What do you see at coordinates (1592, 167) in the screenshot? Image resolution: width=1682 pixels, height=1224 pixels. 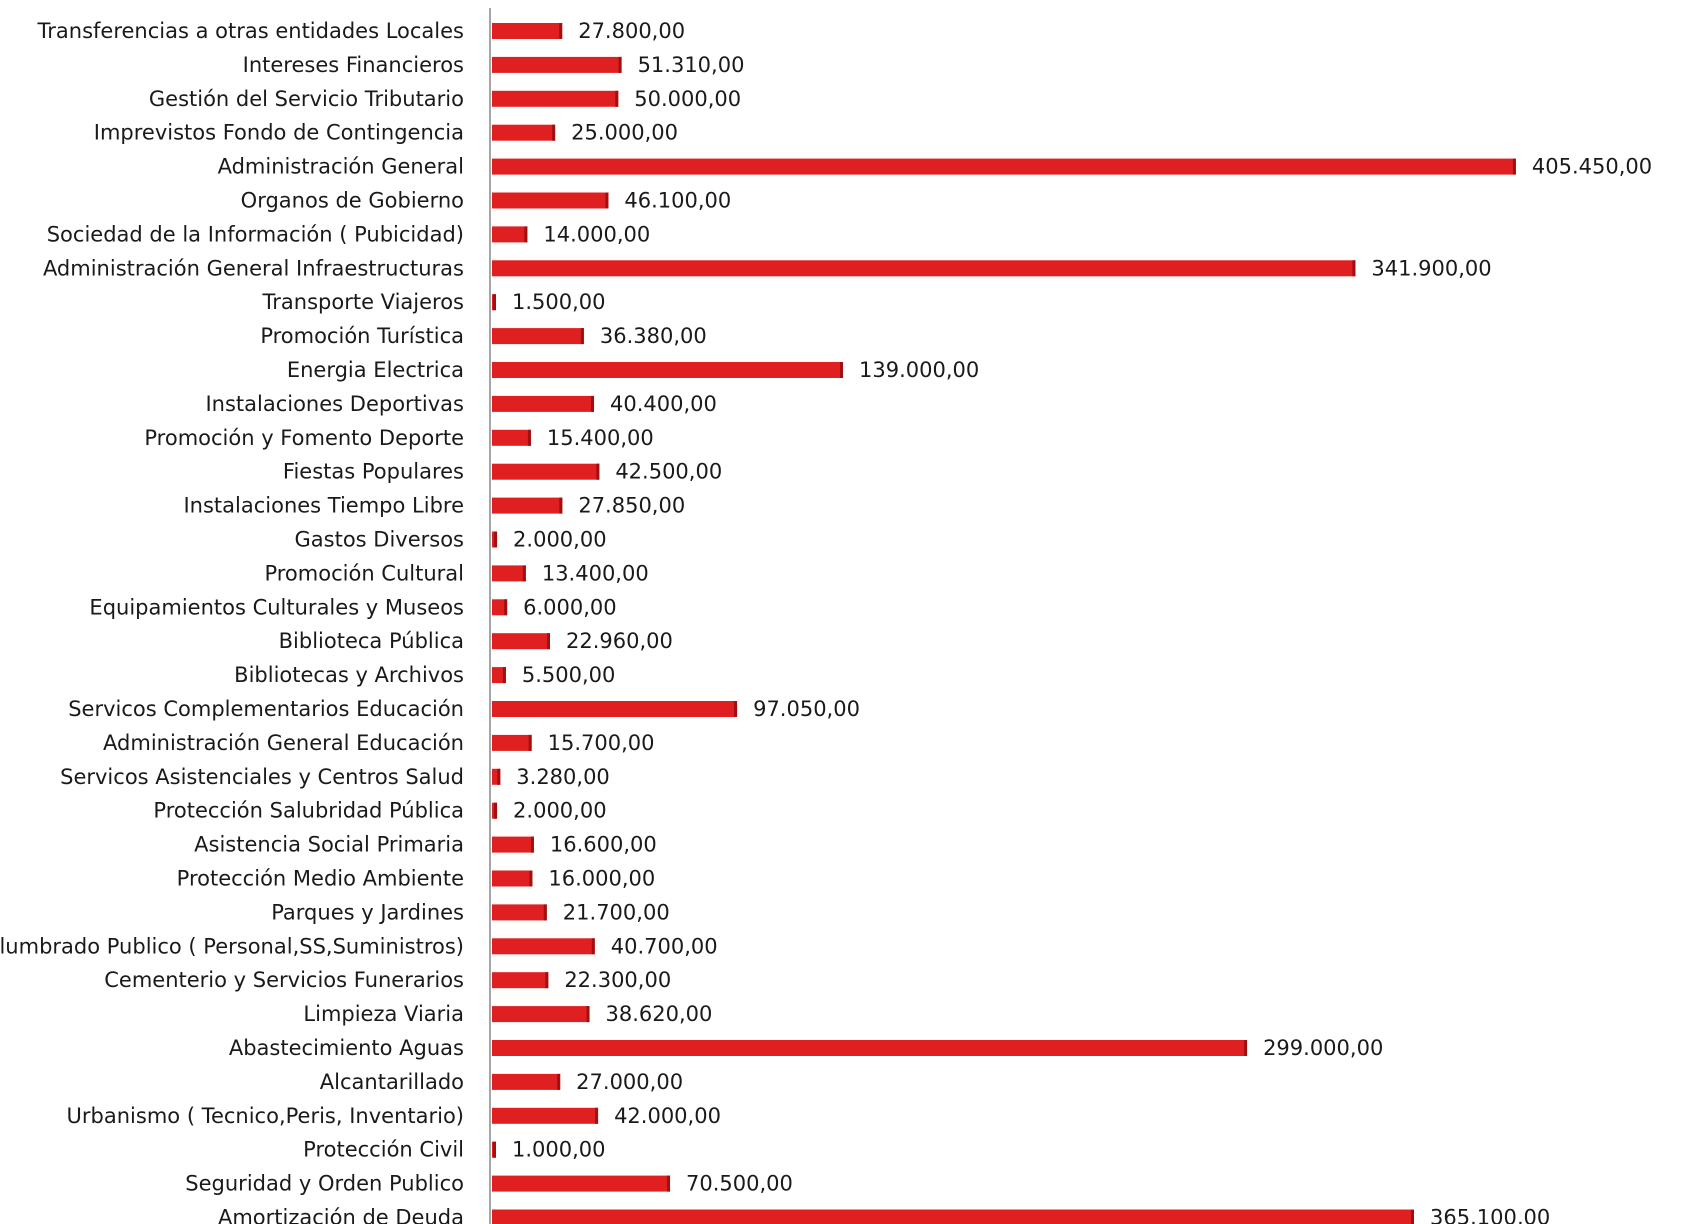 I see `data-label: 405.450,00` at bounding box center [1592, 167].